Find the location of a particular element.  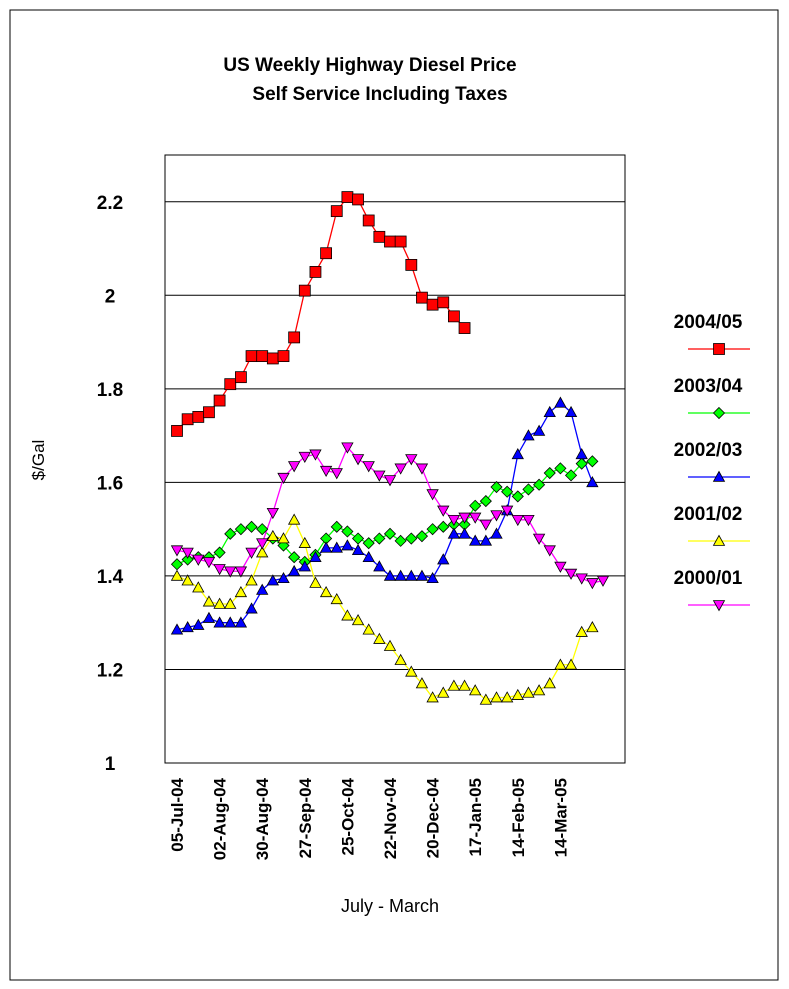

y-tick-label: 1.4 is located at coordinates (110, 577).